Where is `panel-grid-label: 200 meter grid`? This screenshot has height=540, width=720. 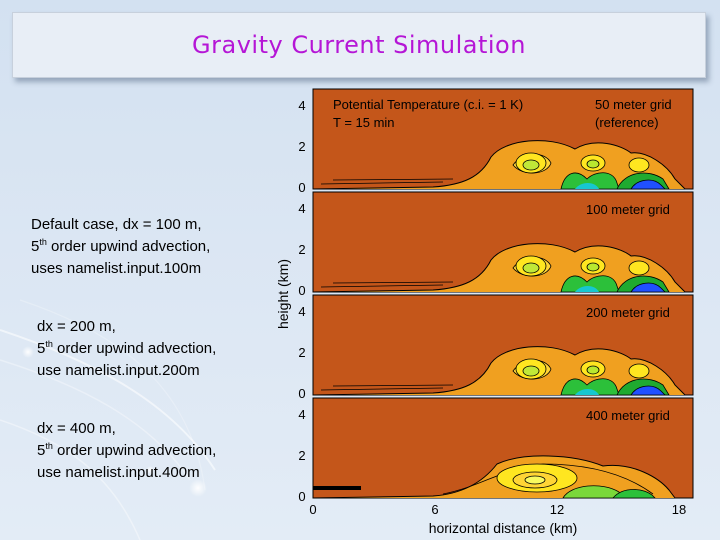
panel-grid-label: 200 meter grid is located at coordinates (628, 312).